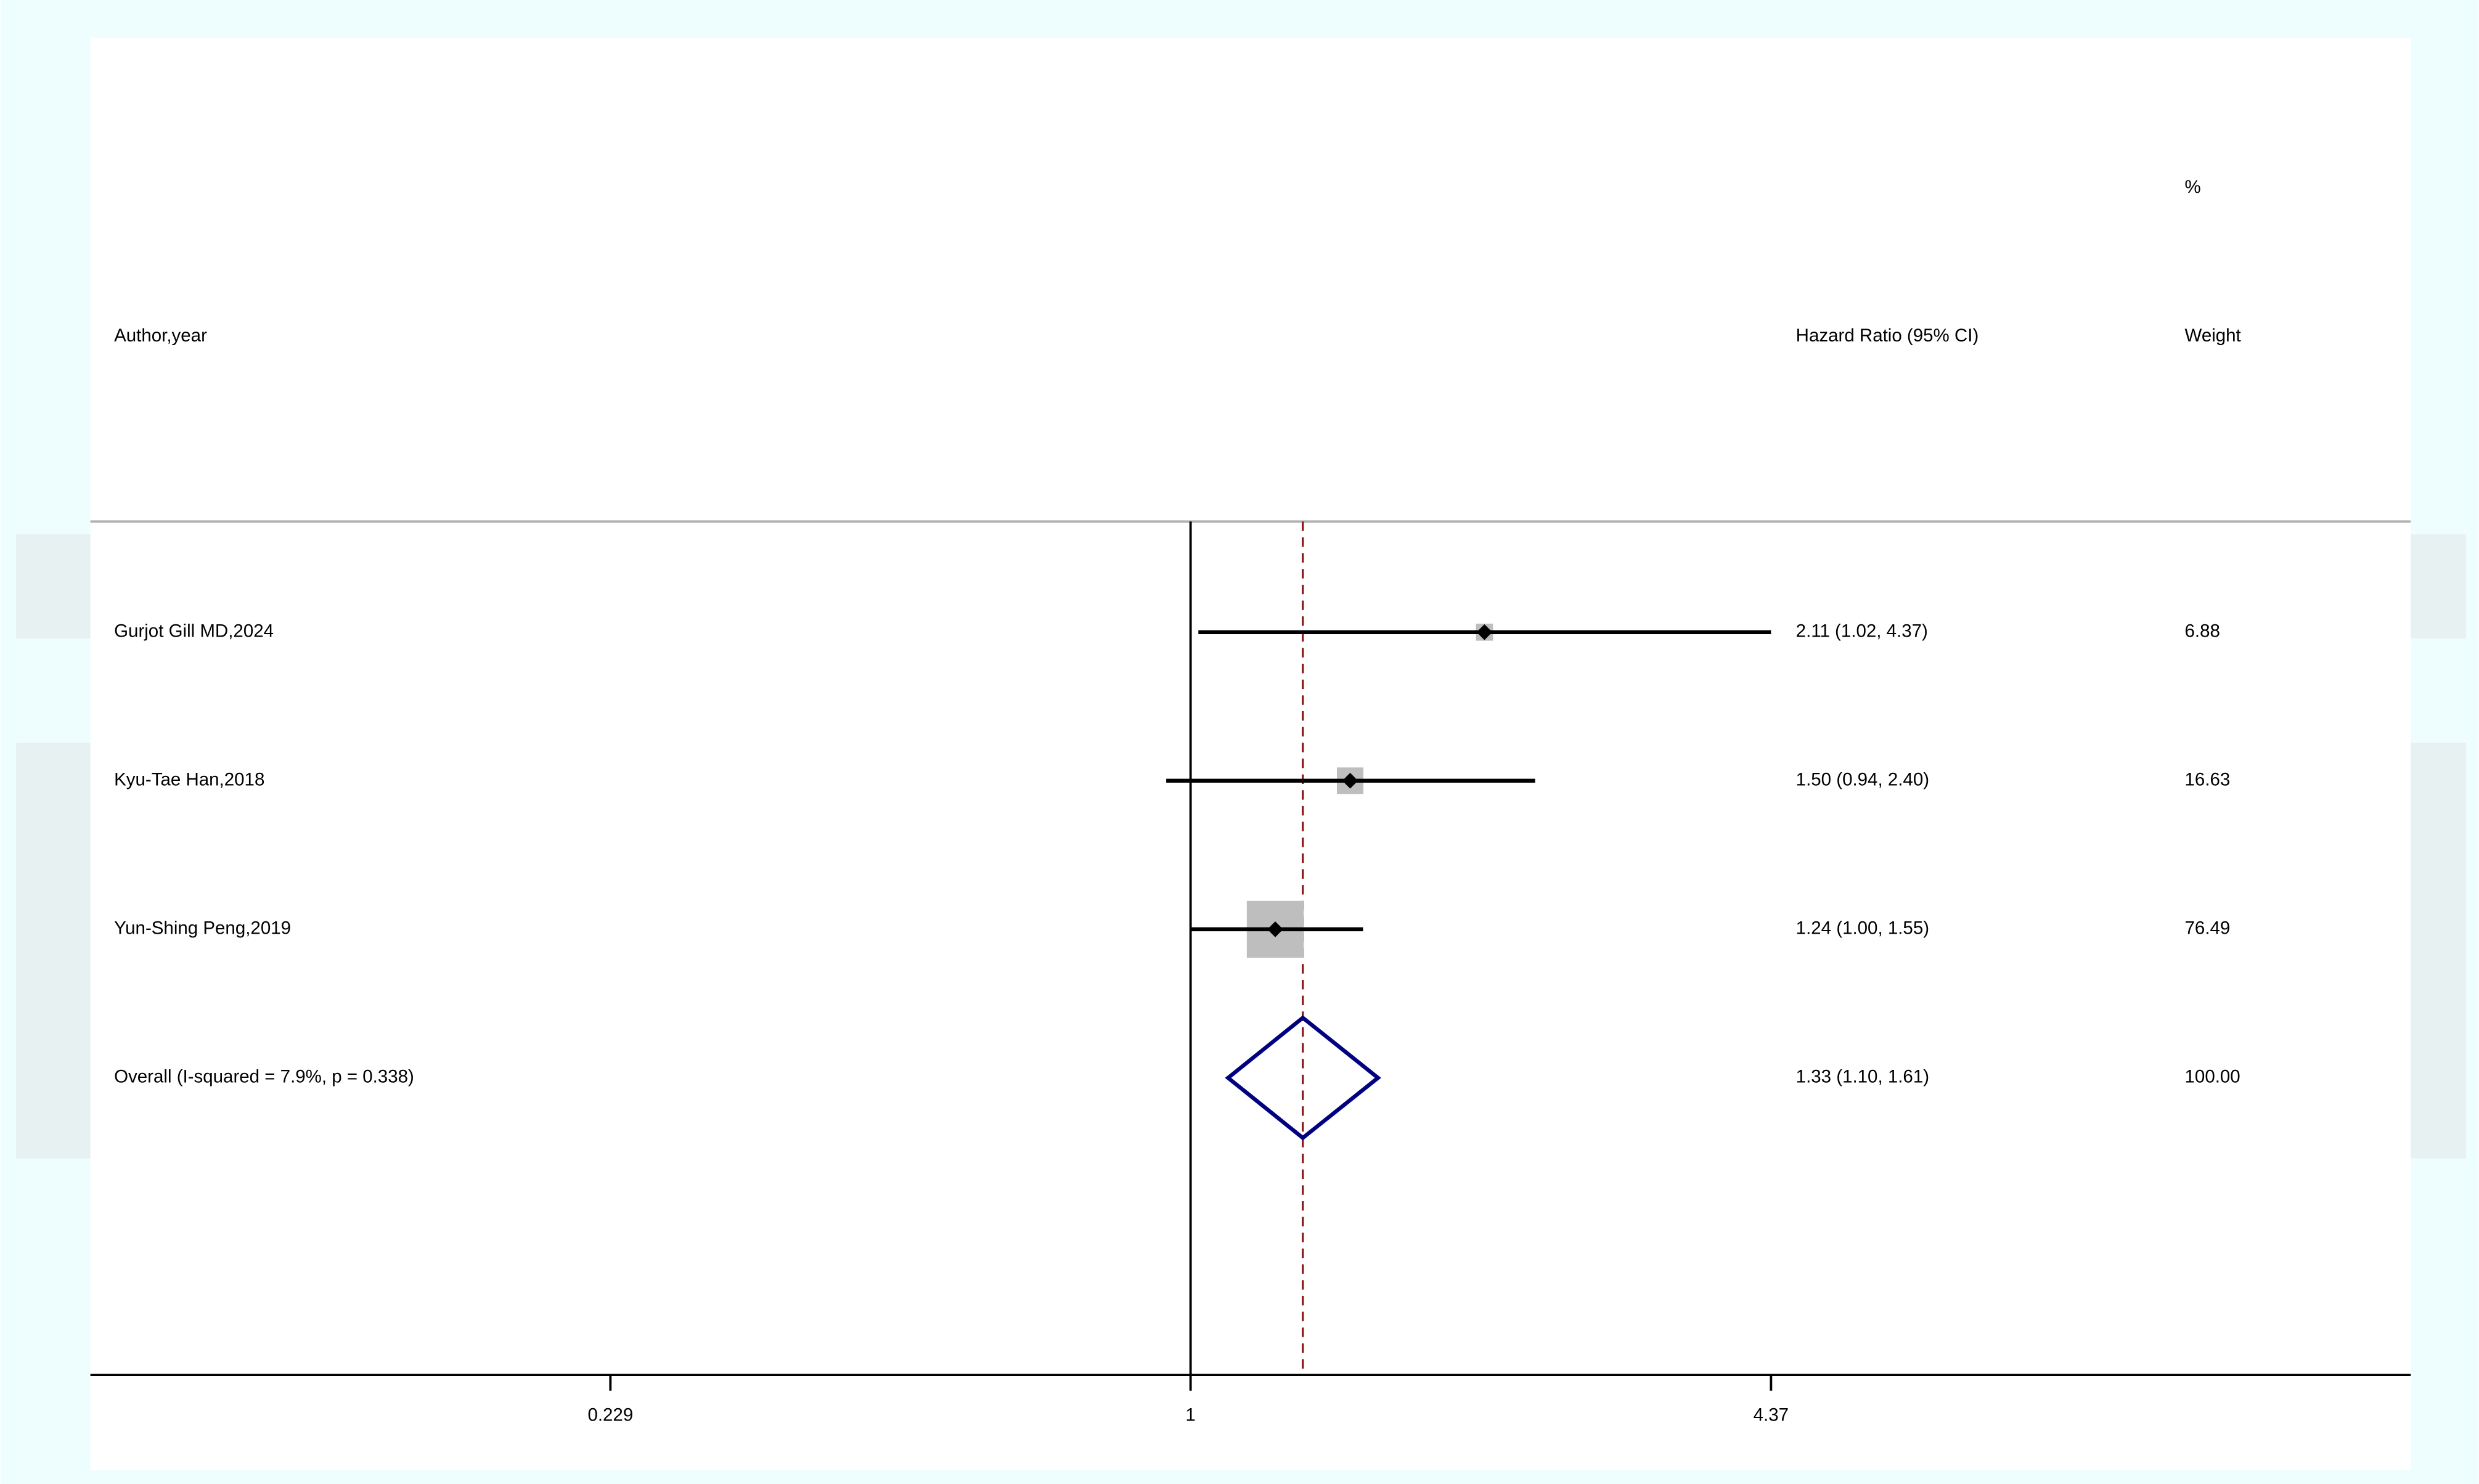 The image size is (2479, 1484). Describe the element at coordinates (1863, 780) in the screenshot. I see `effect-label: 1.50 (0.94, 2.40)` at that location.